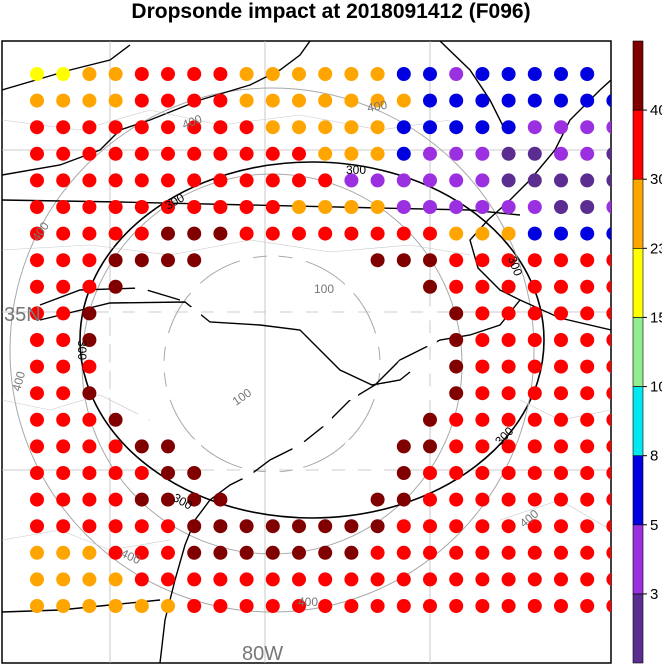  I want to click on ring-label: 300, so click(82, 350).